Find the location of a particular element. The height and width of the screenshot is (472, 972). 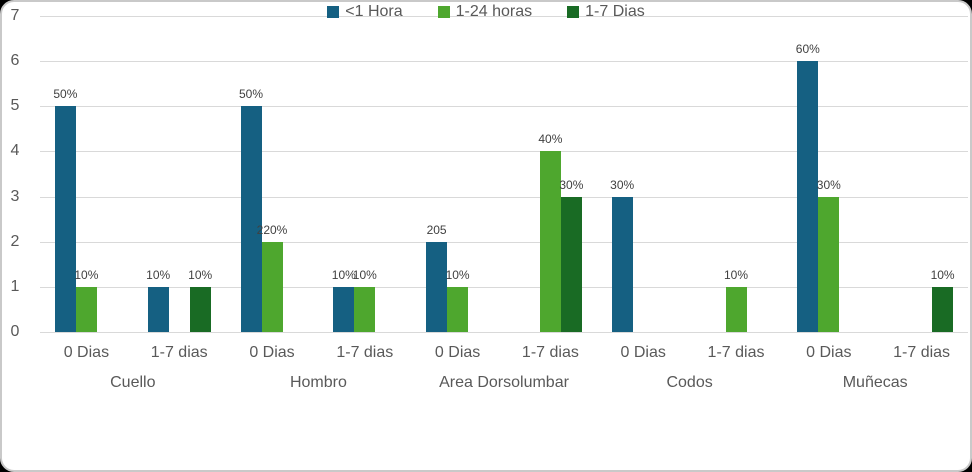

legend: <1 Hora 1-24 horas 1-7 Dias is located at coordinates (486, 12).